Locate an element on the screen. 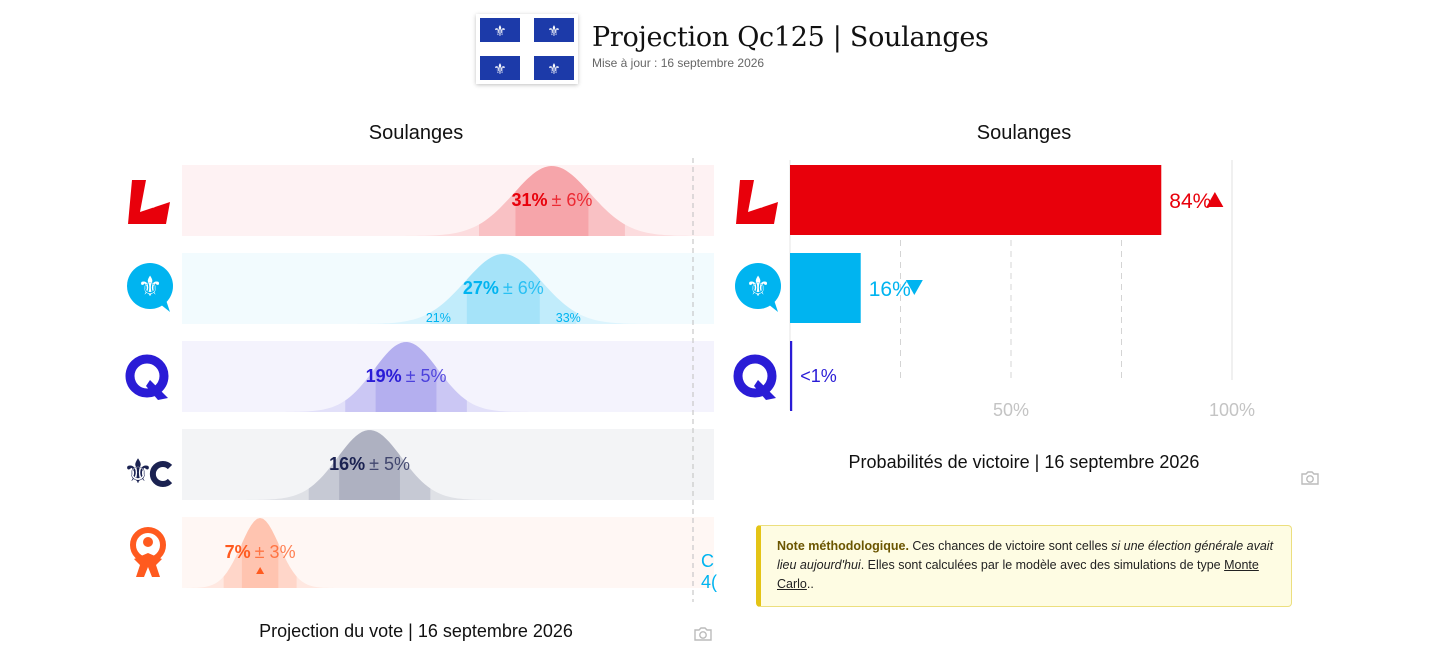 This screenshot has width=1440, height=667. range-low-label: 21% is located at coordinates (438, 318).